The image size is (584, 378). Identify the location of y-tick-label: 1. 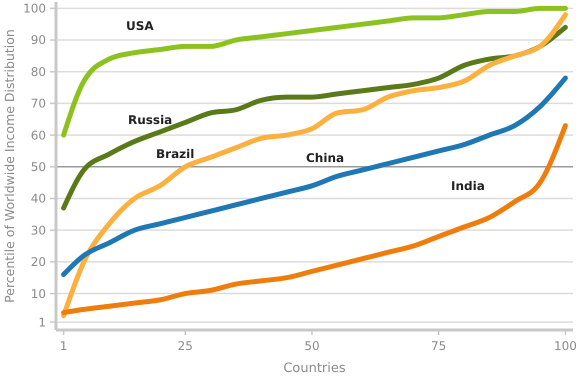
(42, 322).